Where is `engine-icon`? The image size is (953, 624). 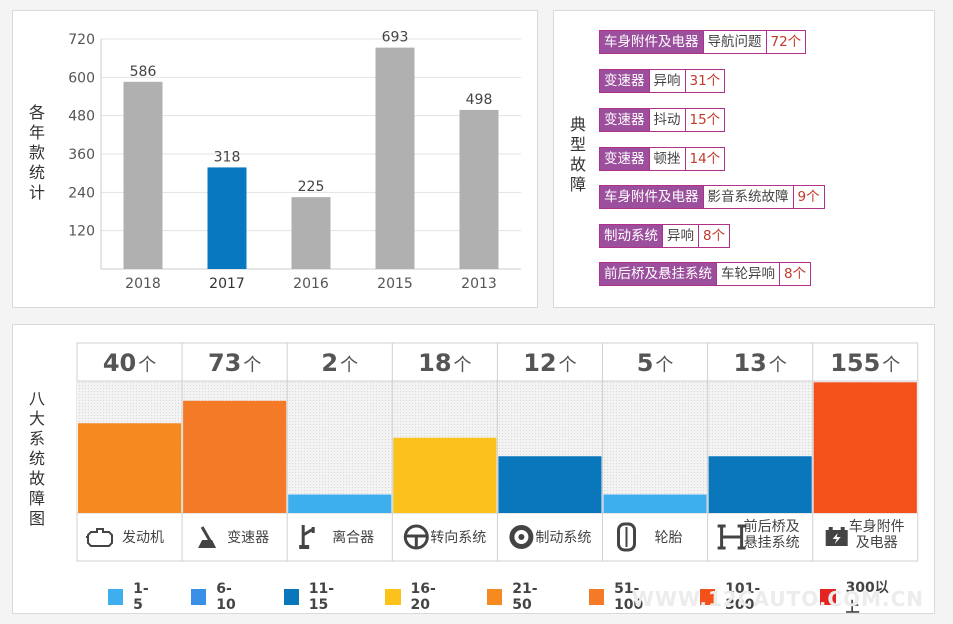
engine-icon is located at coordinates (99, 537).